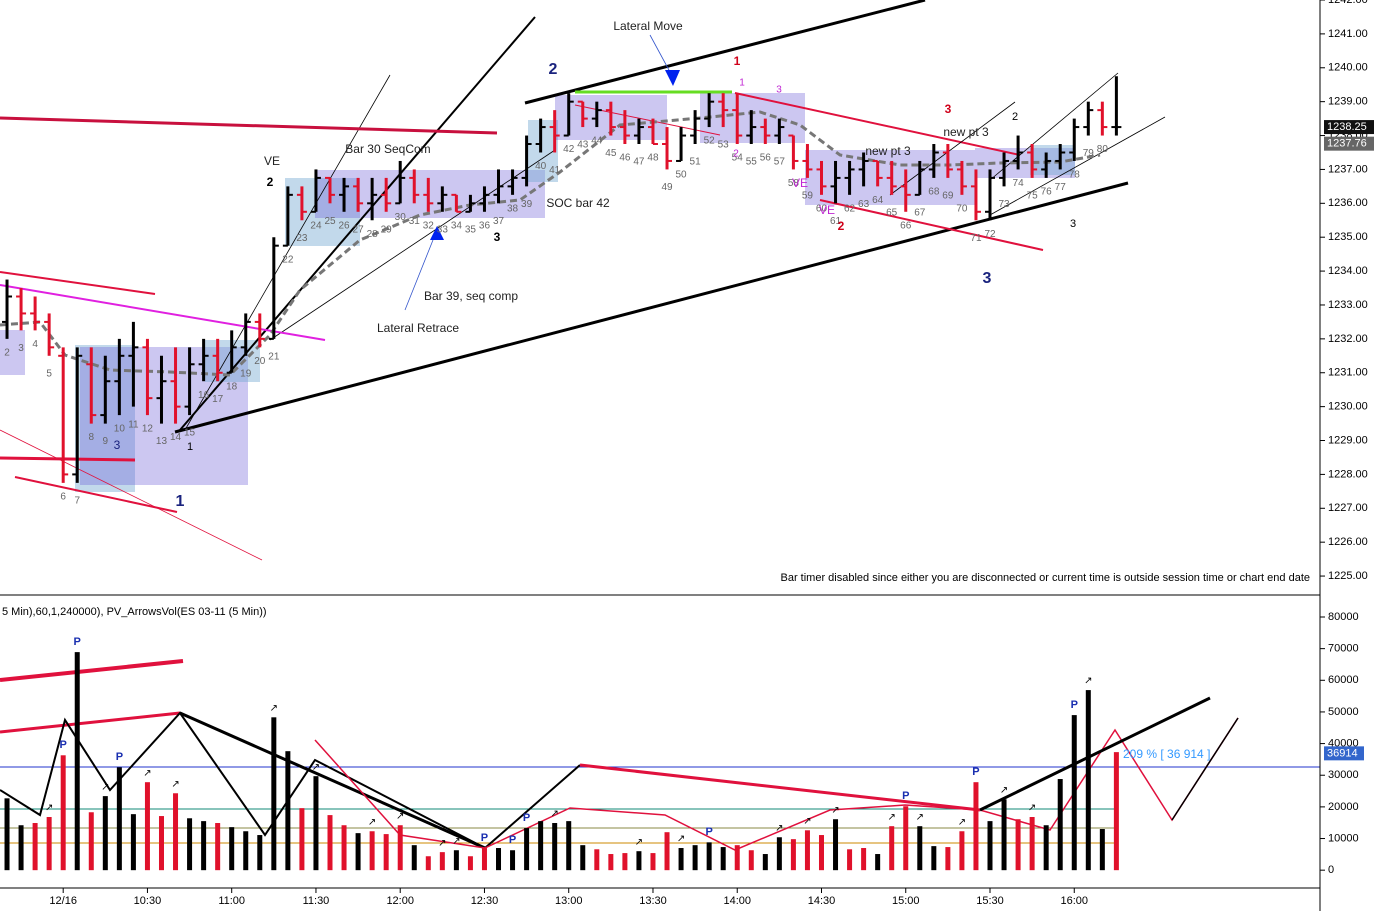 The image size is (1380, 911). I want to click on bar-number: 52, so click(710, 141).